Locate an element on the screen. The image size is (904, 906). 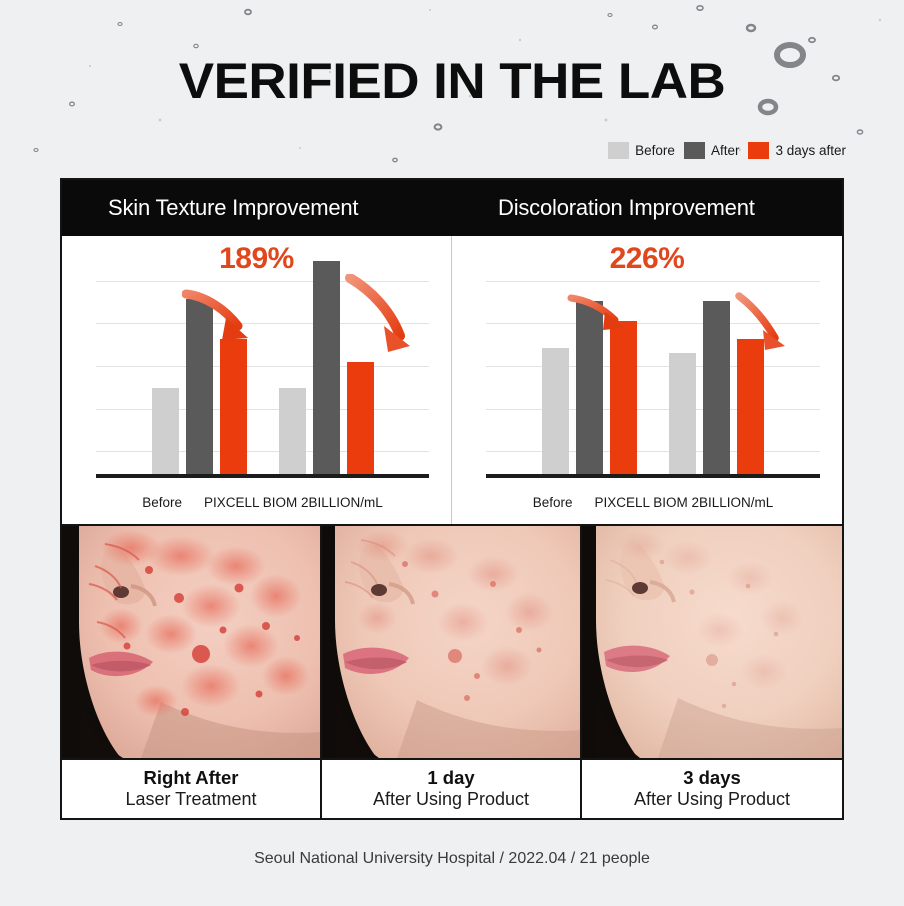
bar-before-d2 is located at coordinates (682, 415).